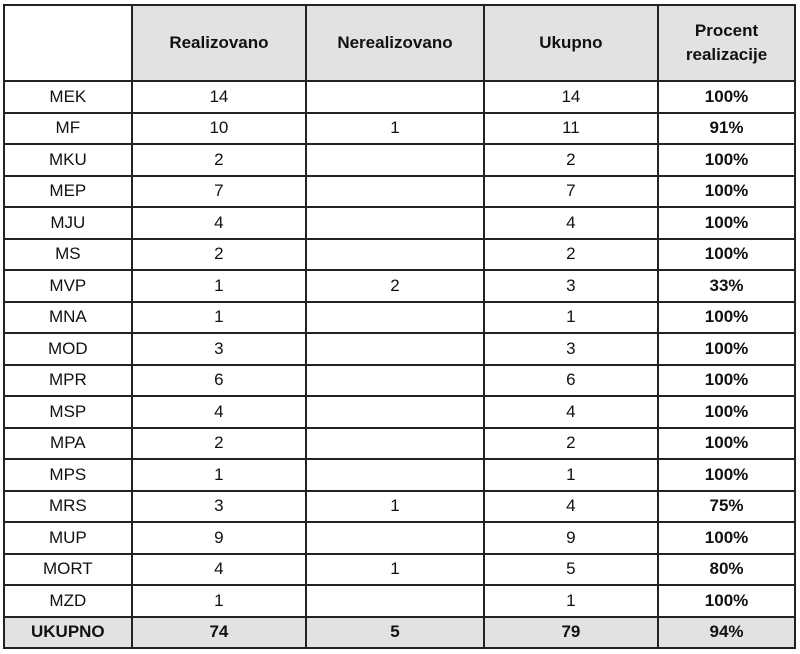 The image size is (800, 654). I want to click on ministry-cell: MORT, so click(68, 569).